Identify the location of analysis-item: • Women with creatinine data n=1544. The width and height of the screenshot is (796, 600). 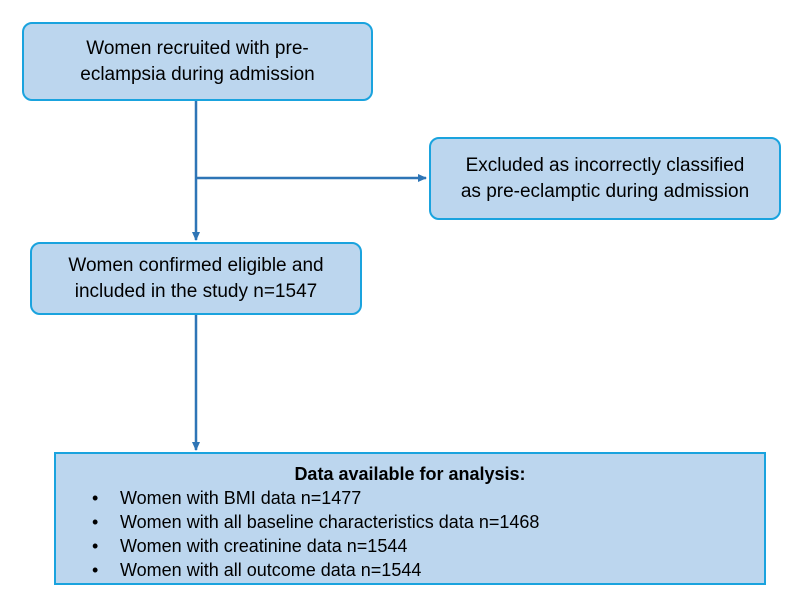
(410, 546).